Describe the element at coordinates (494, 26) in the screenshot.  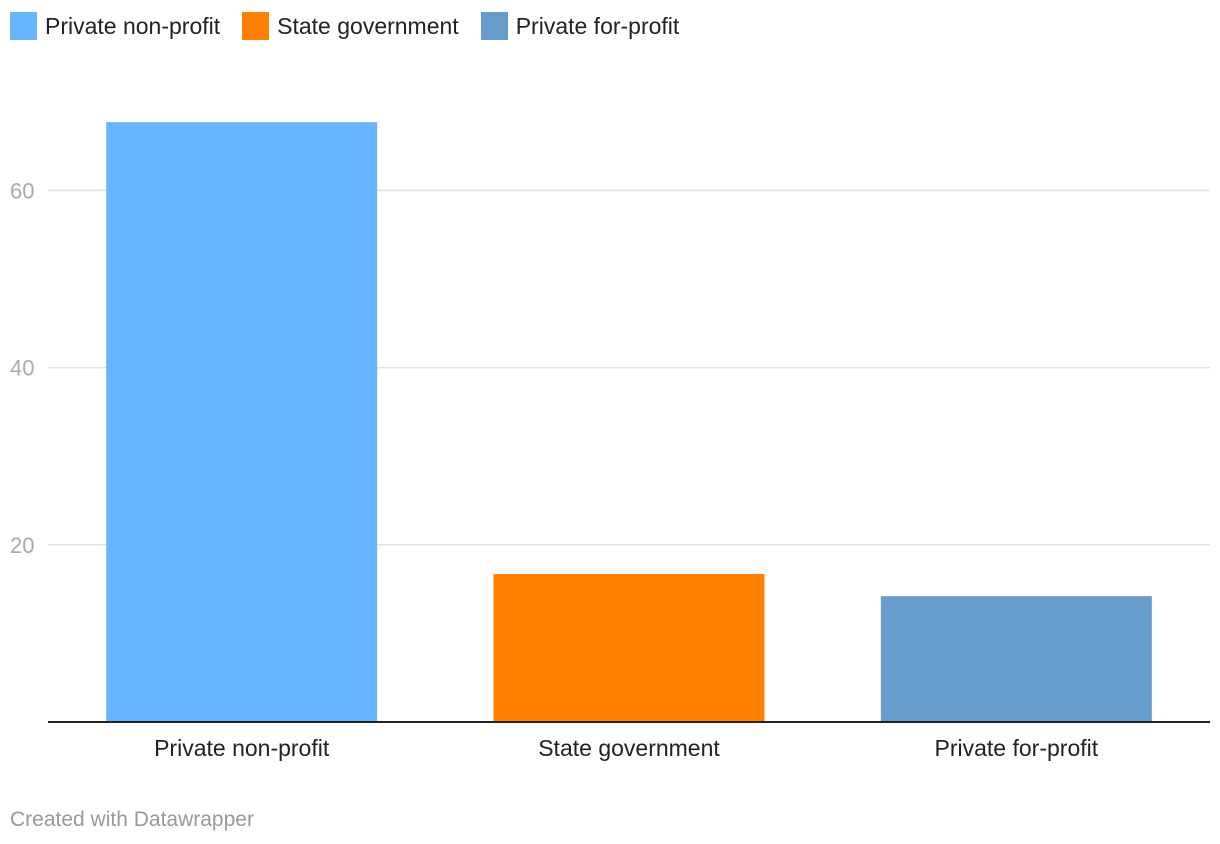
I see `legend-swatch-private-for-profit` at that location.